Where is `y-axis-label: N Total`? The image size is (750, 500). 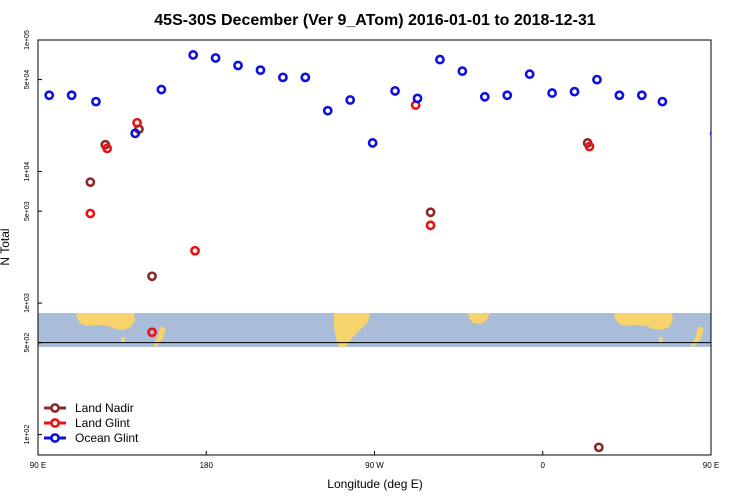
y-axis-label: N Total is located at coordinates (6, 246).